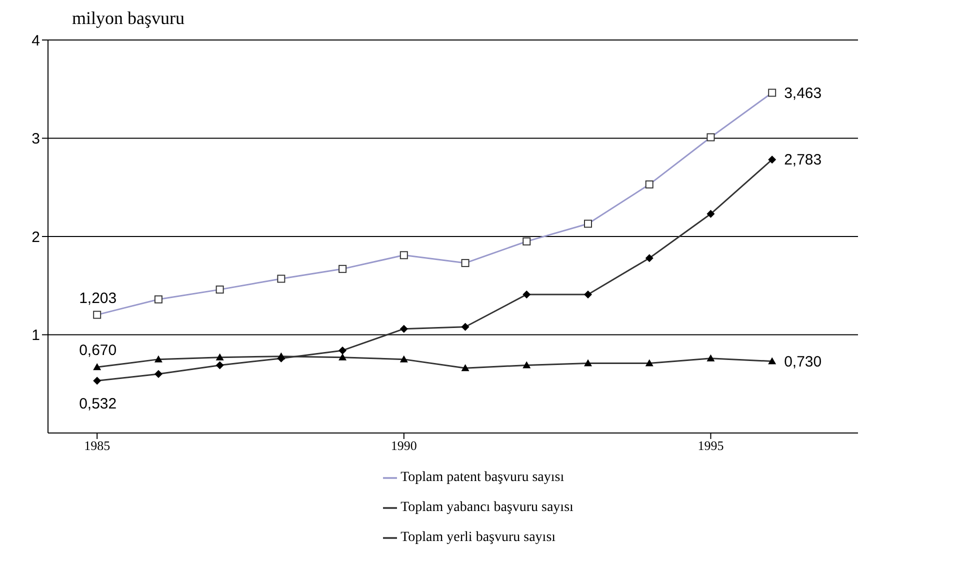  What do you see at coordinates (36, 335) in the screenshot?
I see `y-tick-label: 1` at bounding box center [36, 335].